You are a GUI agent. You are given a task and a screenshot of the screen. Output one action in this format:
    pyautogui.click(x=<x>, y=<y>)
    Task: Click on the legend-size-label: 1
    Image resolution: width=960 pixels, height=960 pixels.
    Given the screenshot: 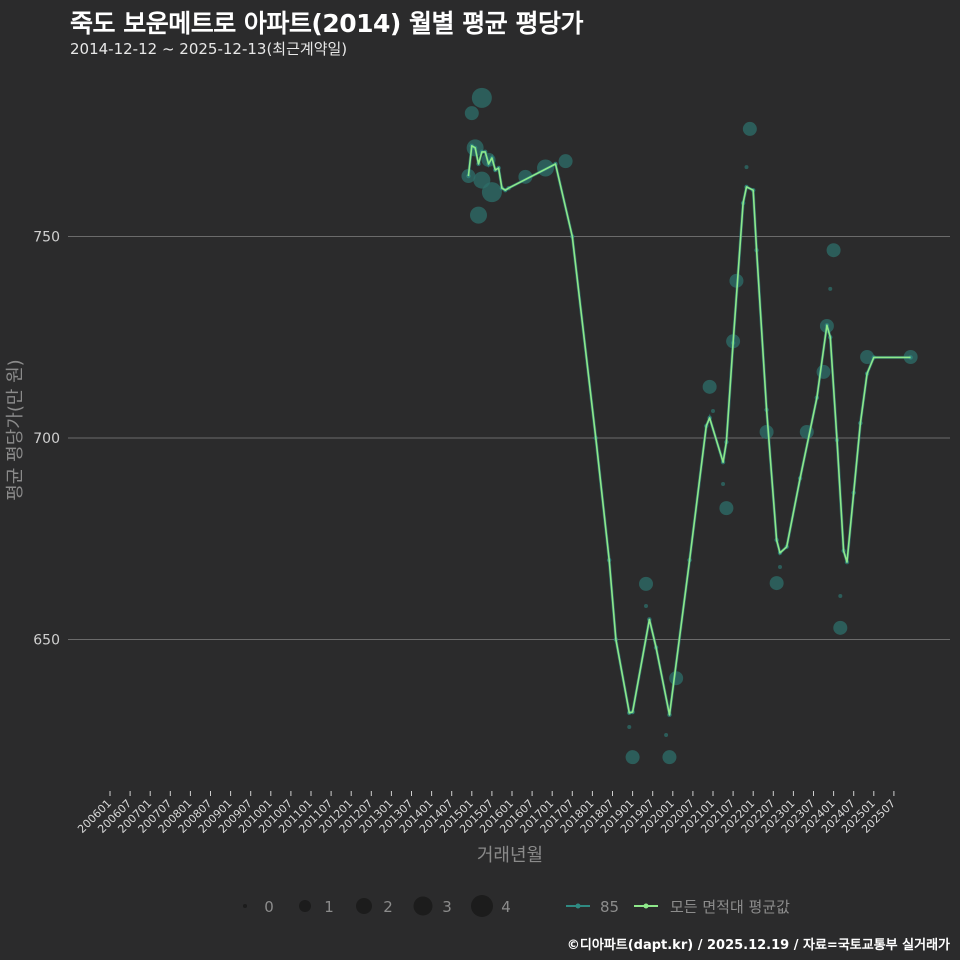 What is the action you would take?
    pyautogui.click(x=329, y=907)
    